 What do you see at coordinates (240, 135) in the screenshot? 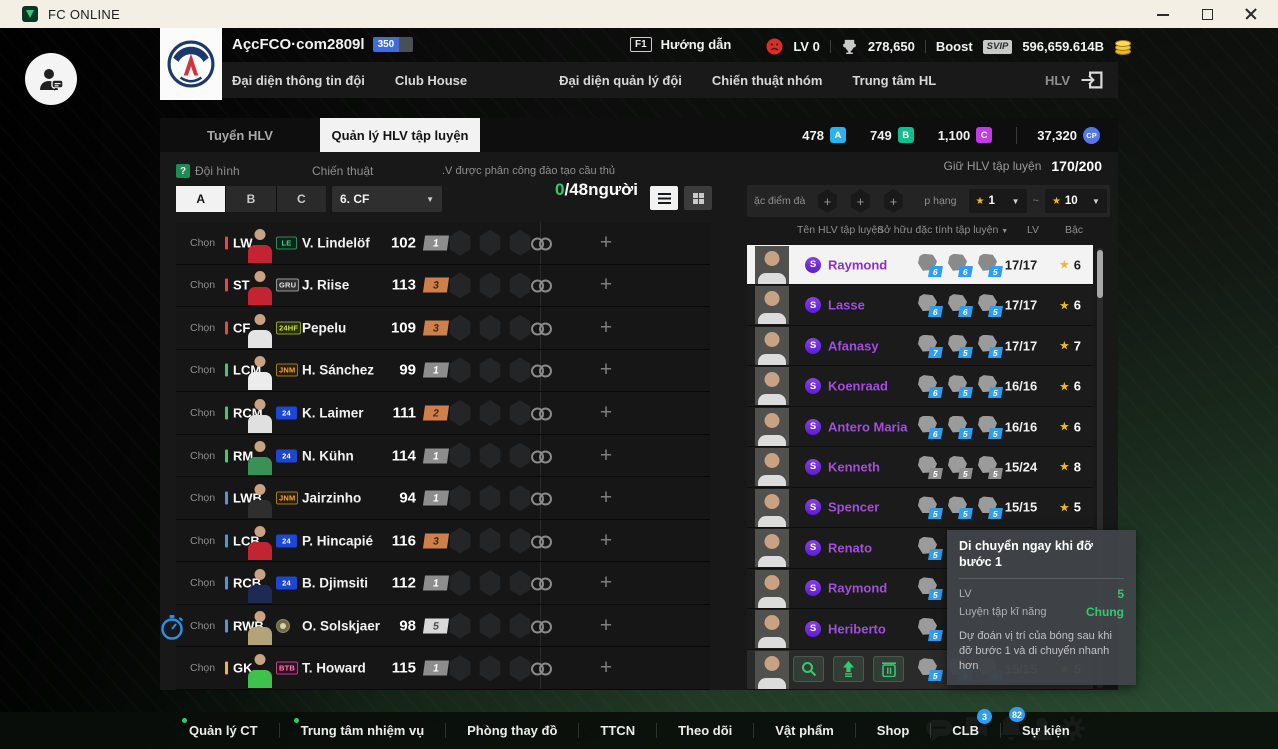
I see `tab-tuyen-hlv: Tuyển HLV` at bounding box center [240, 135].